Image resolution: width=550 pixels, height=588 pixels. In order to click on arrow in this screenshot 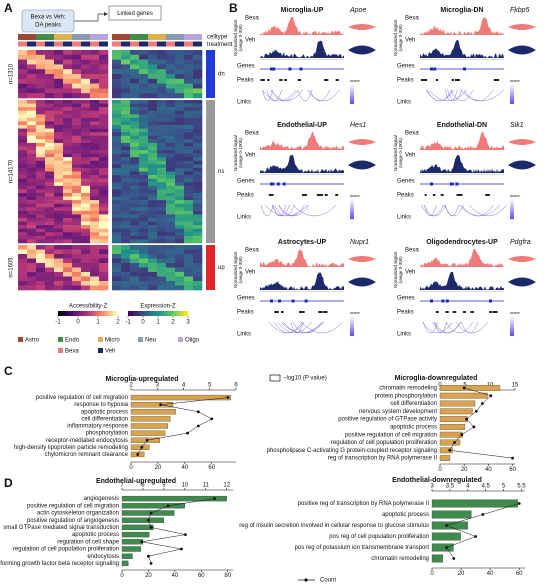, I will do `click(89, 17)`.